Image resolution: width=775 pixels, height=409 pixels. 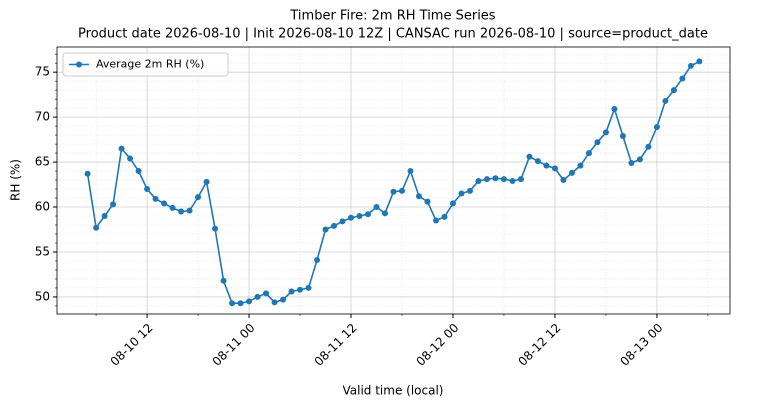 I want to click on x-tick-label: 08-11 12, so click(x=336, y=345).